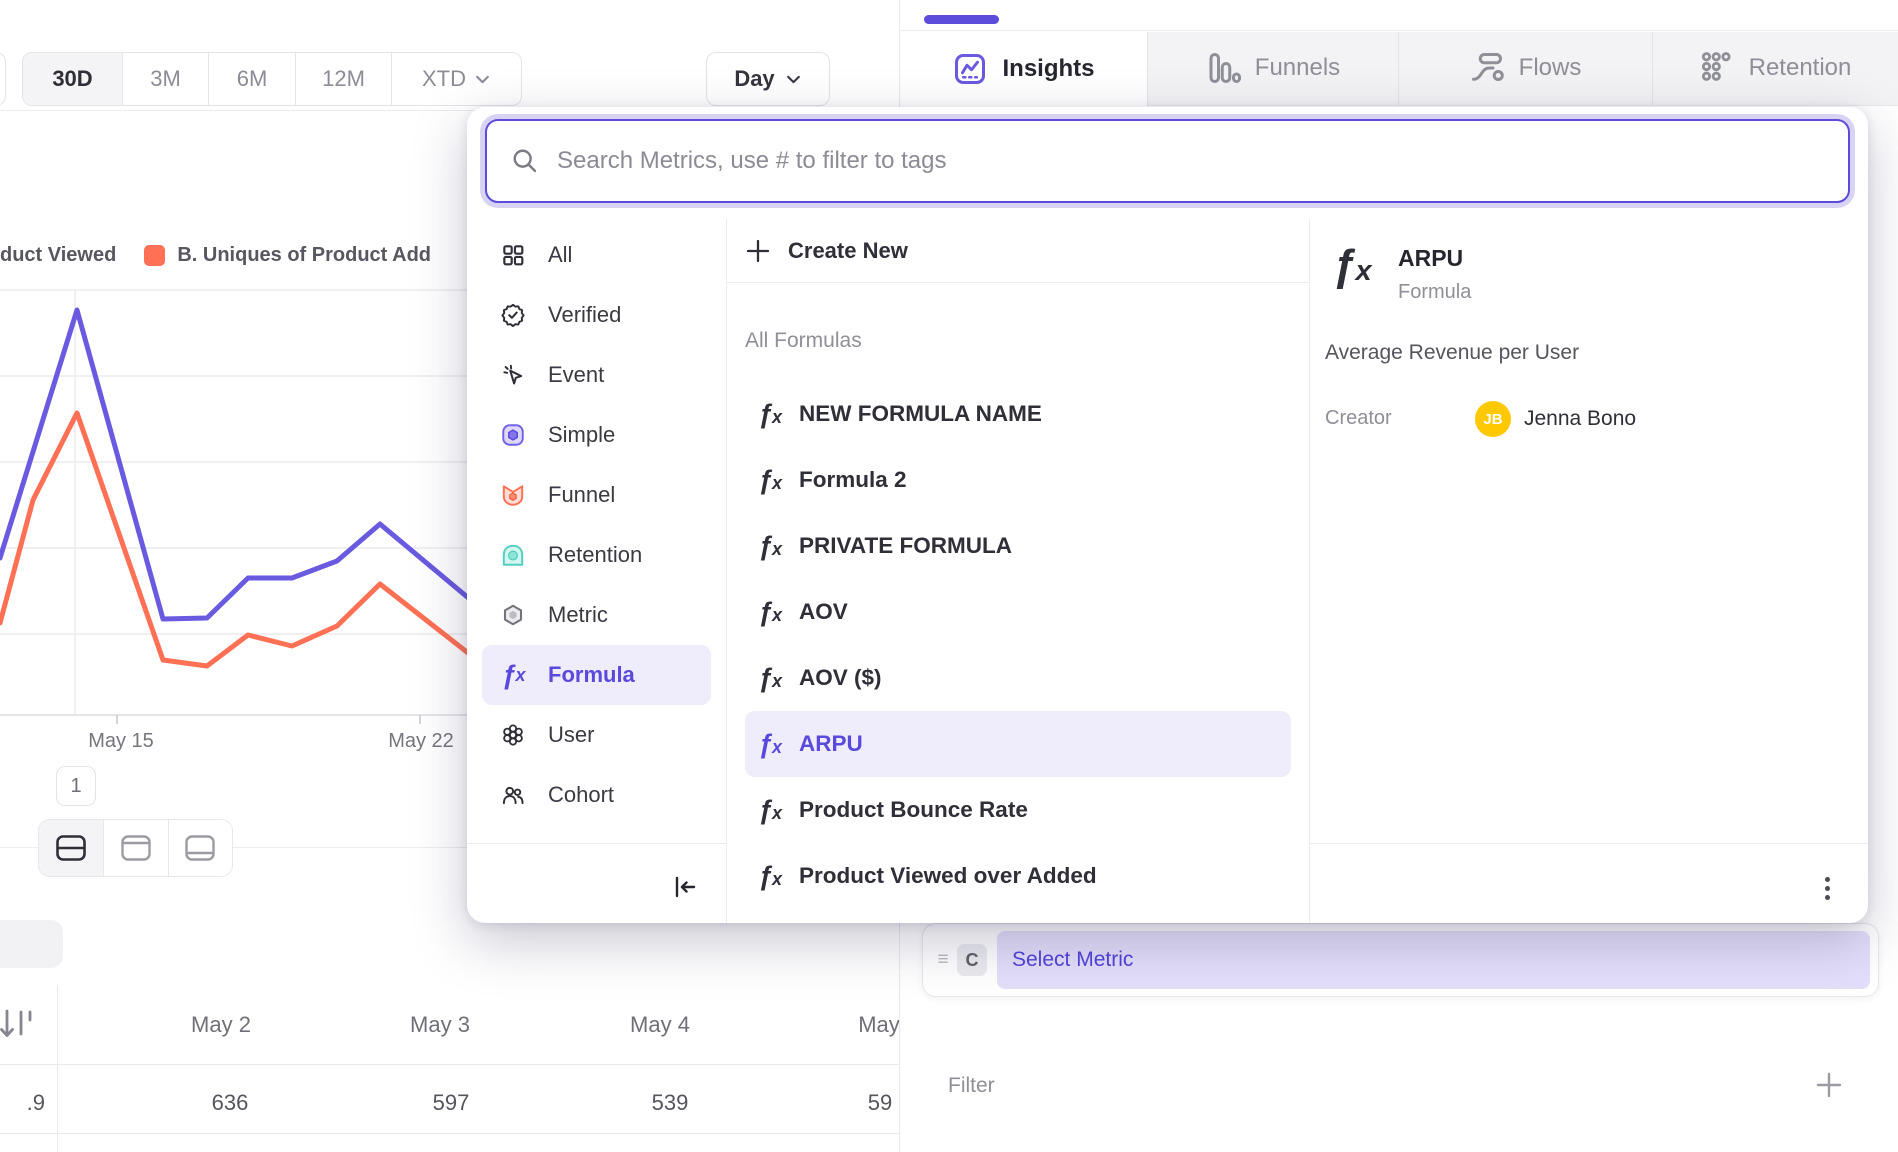 This screenshot has width=1898, height=1152. What do you see at coordinates (596, 255) in the screenshot?
I see `category-all: All` at bounding box center [596, 255].